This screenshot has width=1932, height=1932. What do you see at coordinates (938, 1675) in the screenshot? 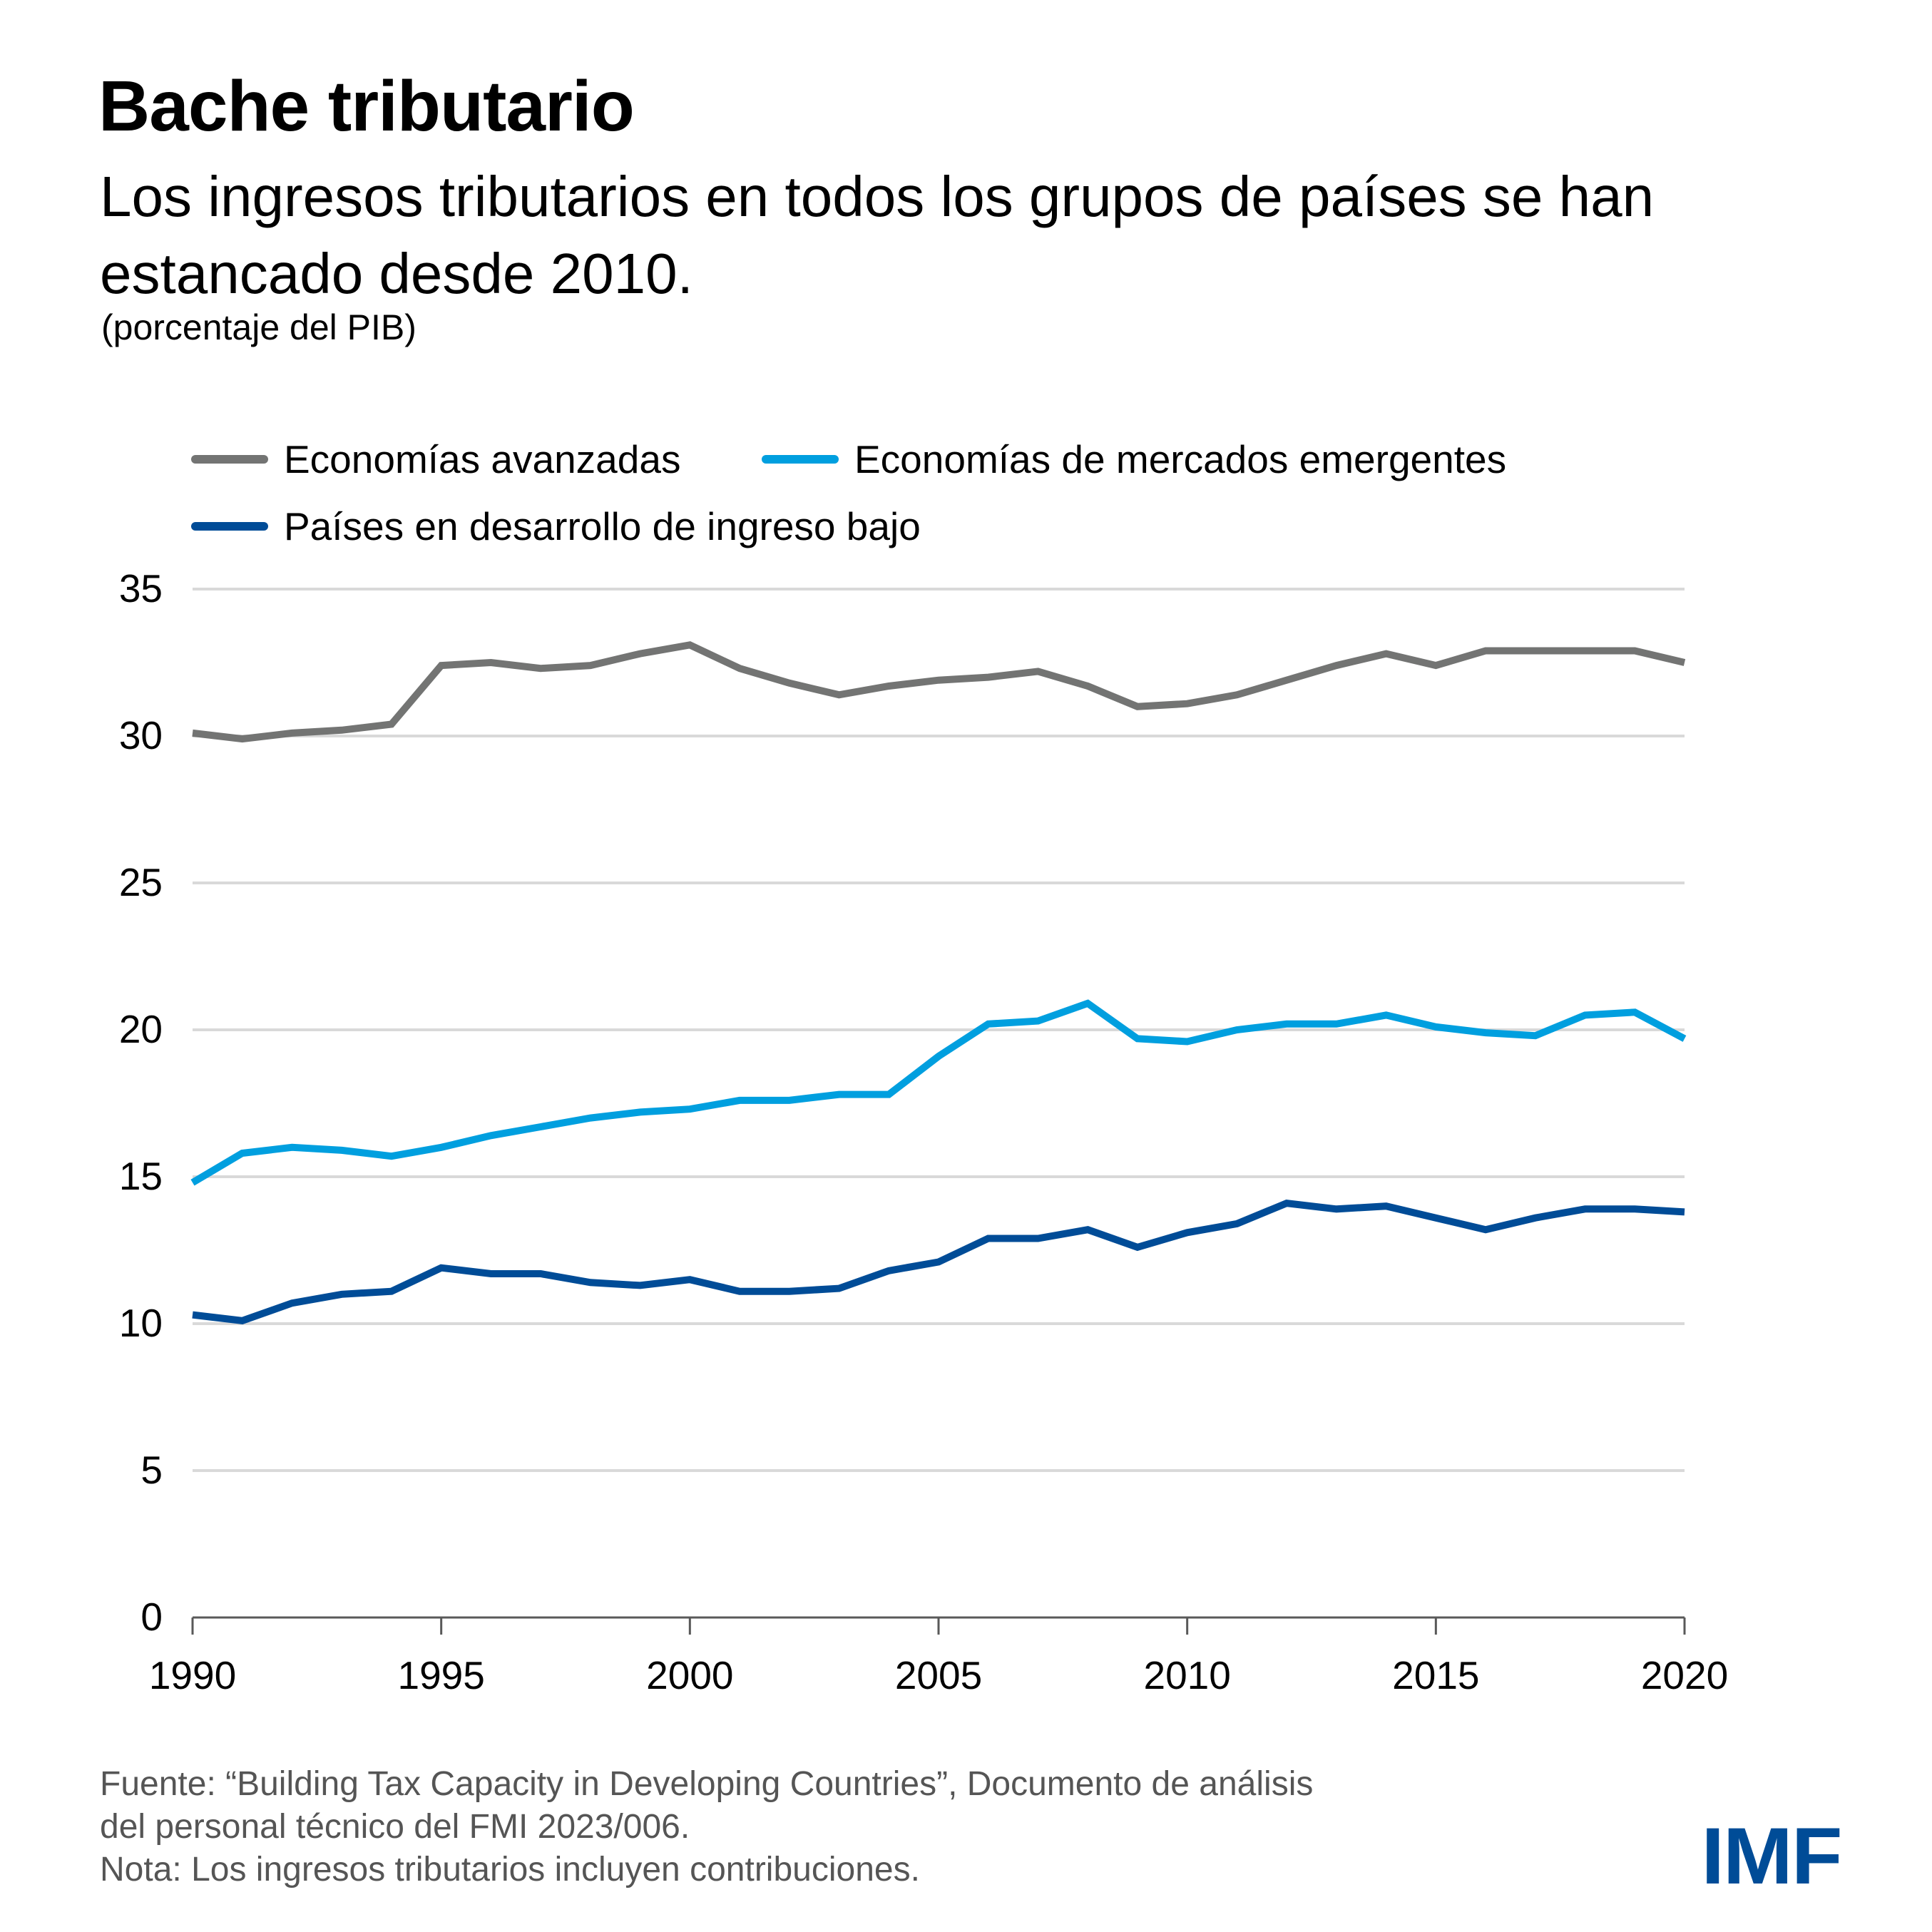
I see `x-tick-label: 2005` at bounding box center [938, 1675].